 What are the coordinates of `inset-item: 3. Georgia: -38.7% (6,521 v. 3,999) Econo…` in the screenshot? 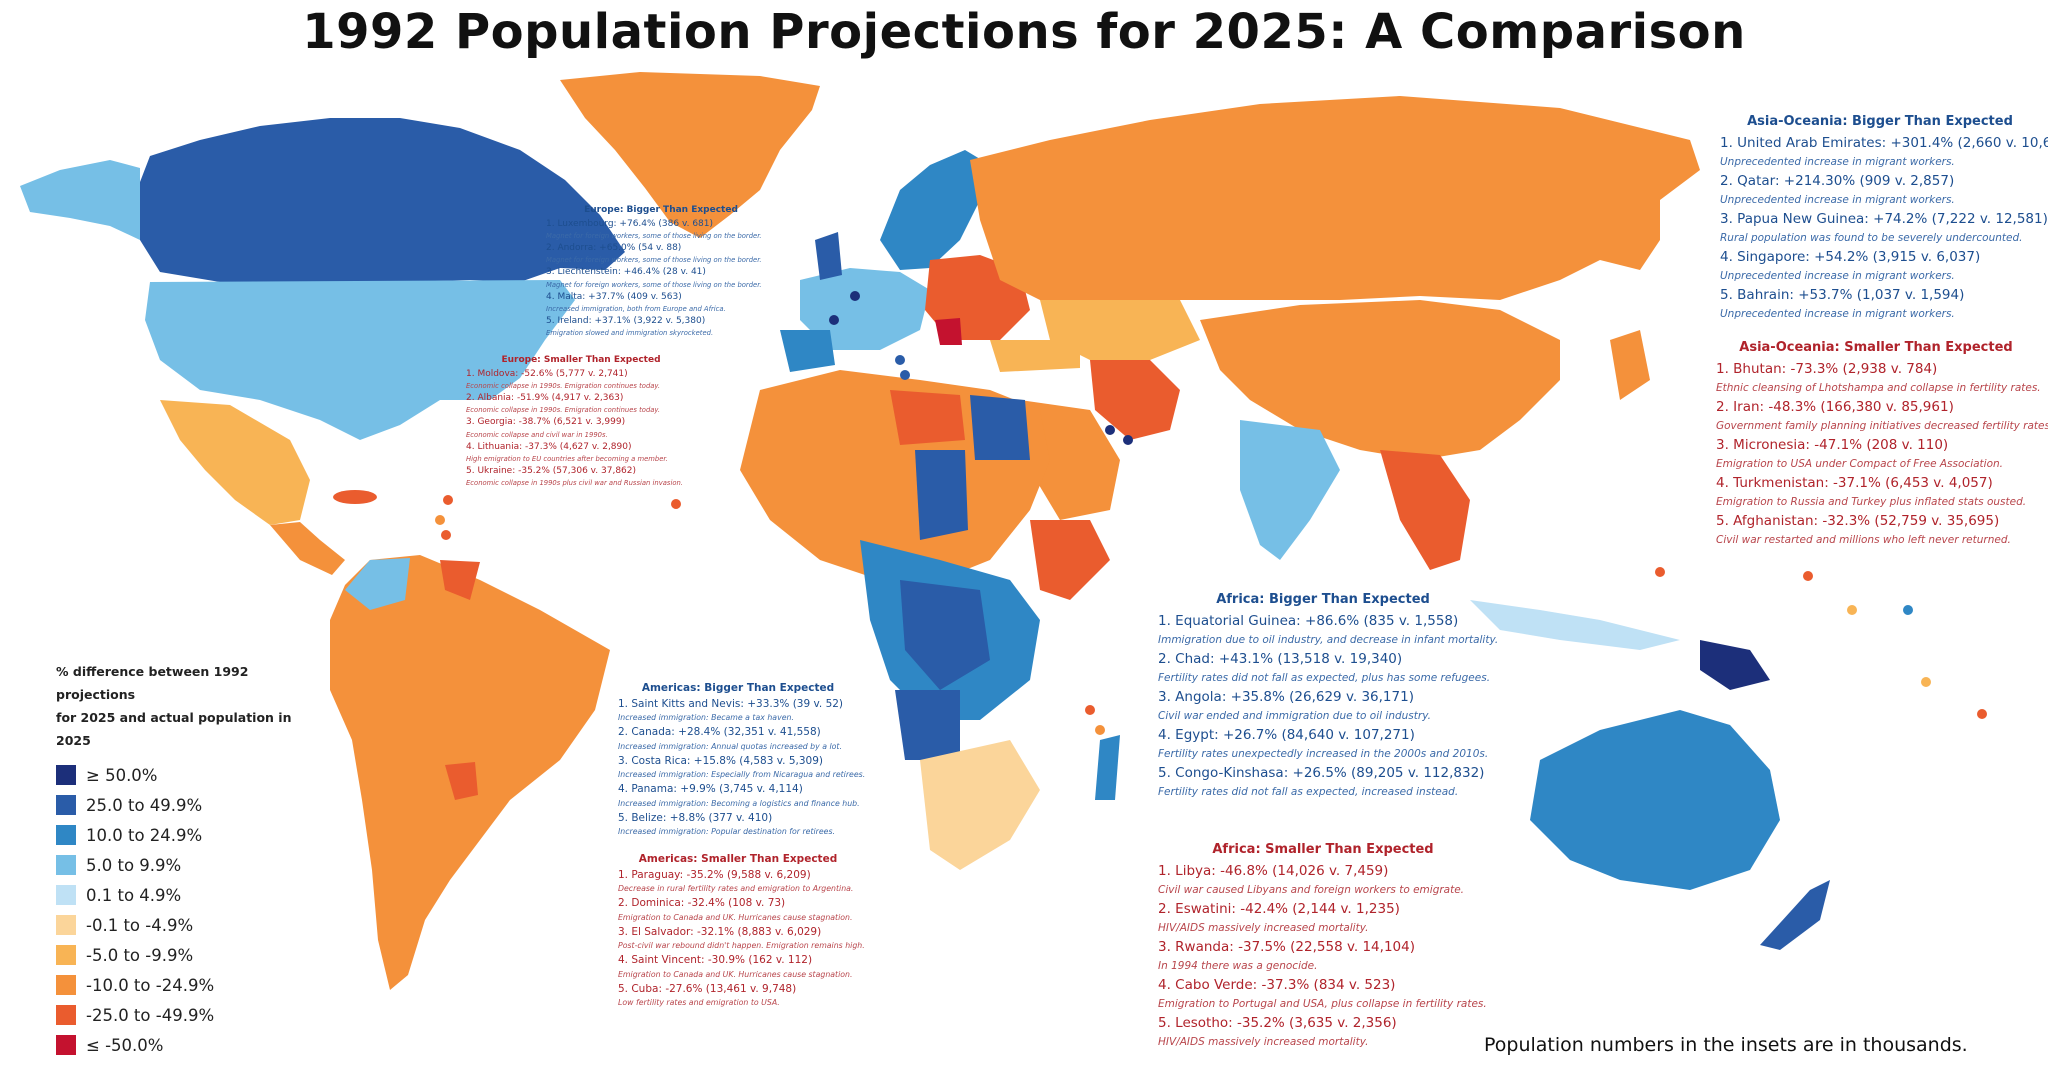 It's located at (581, 428).